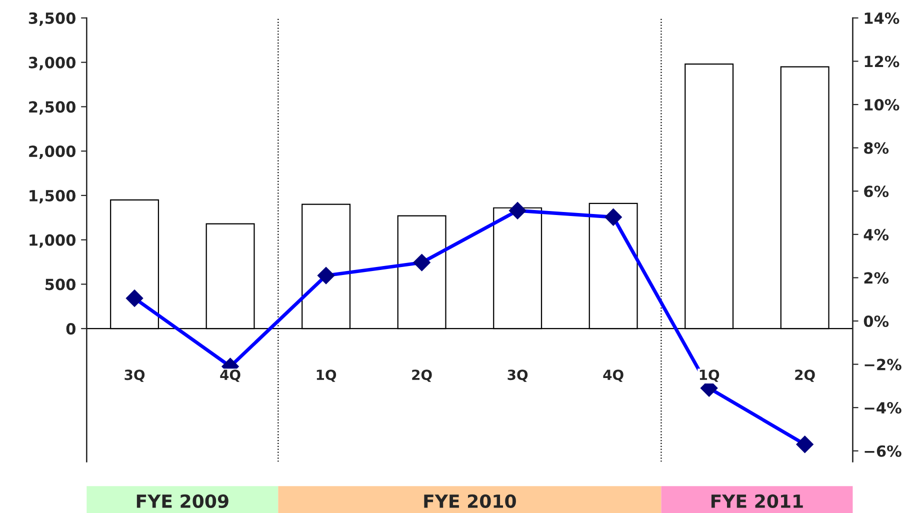 The width and height of the screenshot is (912, 513). I want to click on y-tick-label: 1,500, so click(53, 197).